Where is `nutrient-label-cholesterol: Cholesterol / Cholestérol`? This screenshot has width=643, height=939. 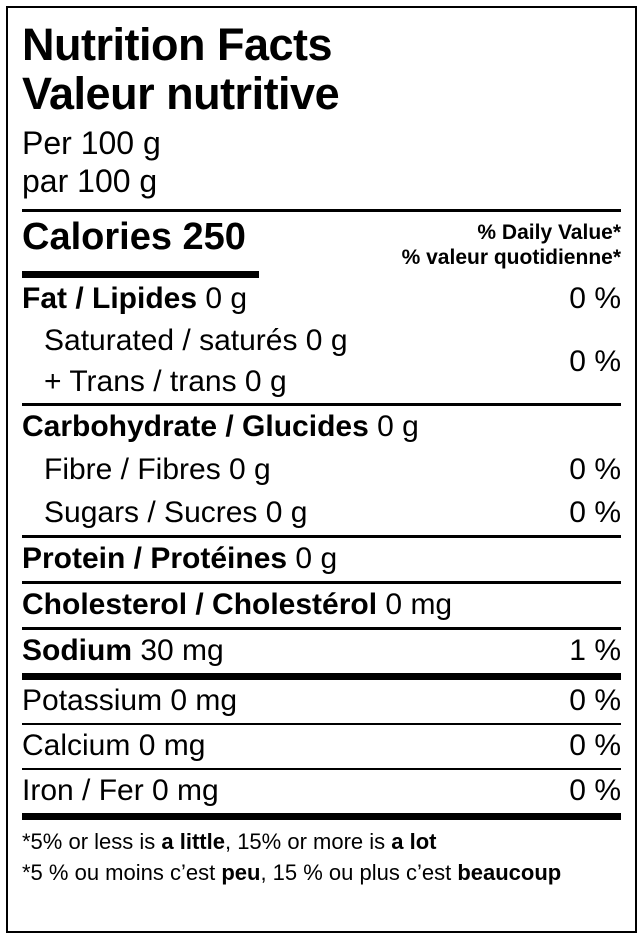
nutrient-label-cholesterol: Cholesterol / Cholestérol is located at coordinates (200, 604).